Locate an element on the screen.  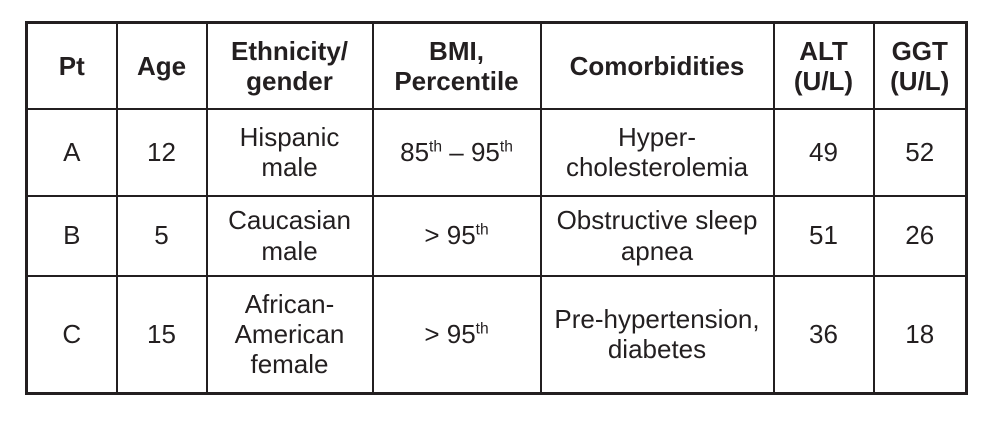
cell-comorbidities: Hyper- cholesterolemia is located at coordinates (657, 152).